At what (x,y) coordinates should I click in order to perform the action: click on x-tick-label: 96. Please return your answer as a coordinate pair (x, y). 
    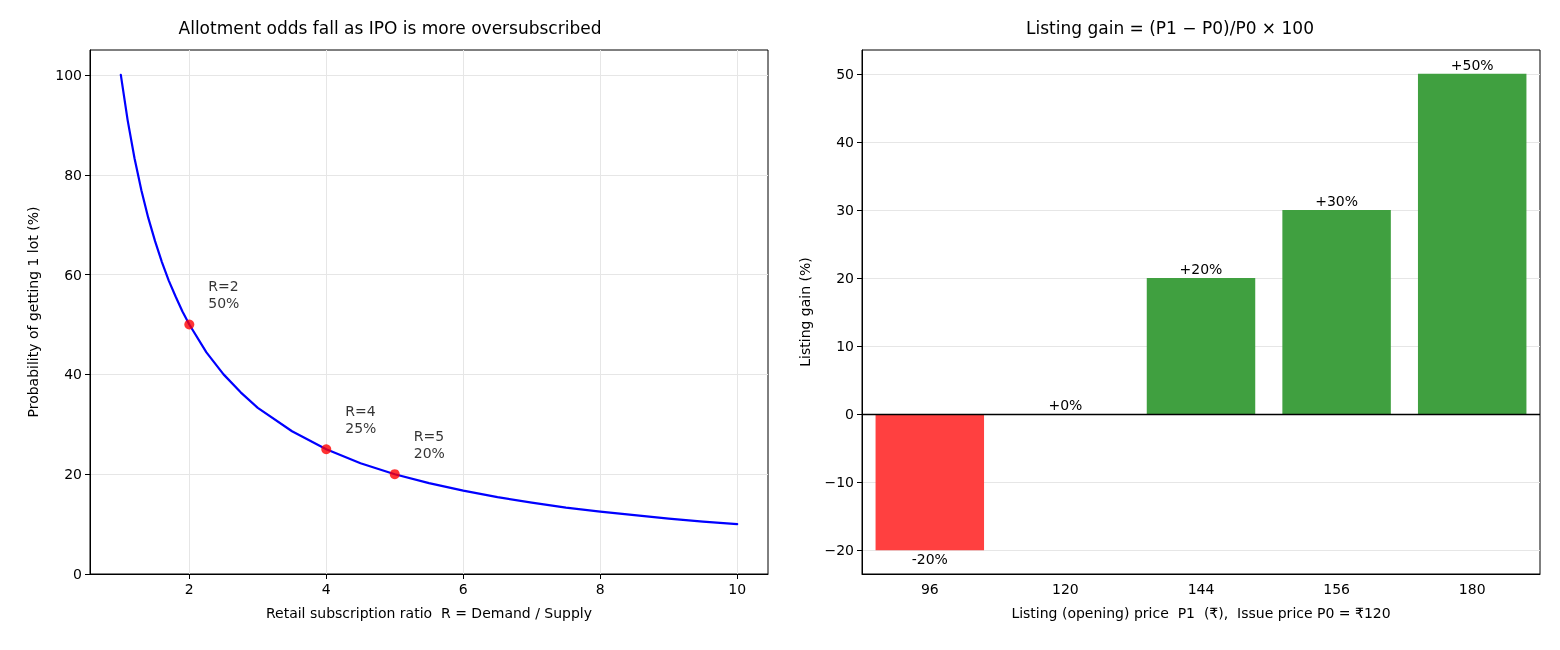
    Looking at the image, I should click on (929, 589).